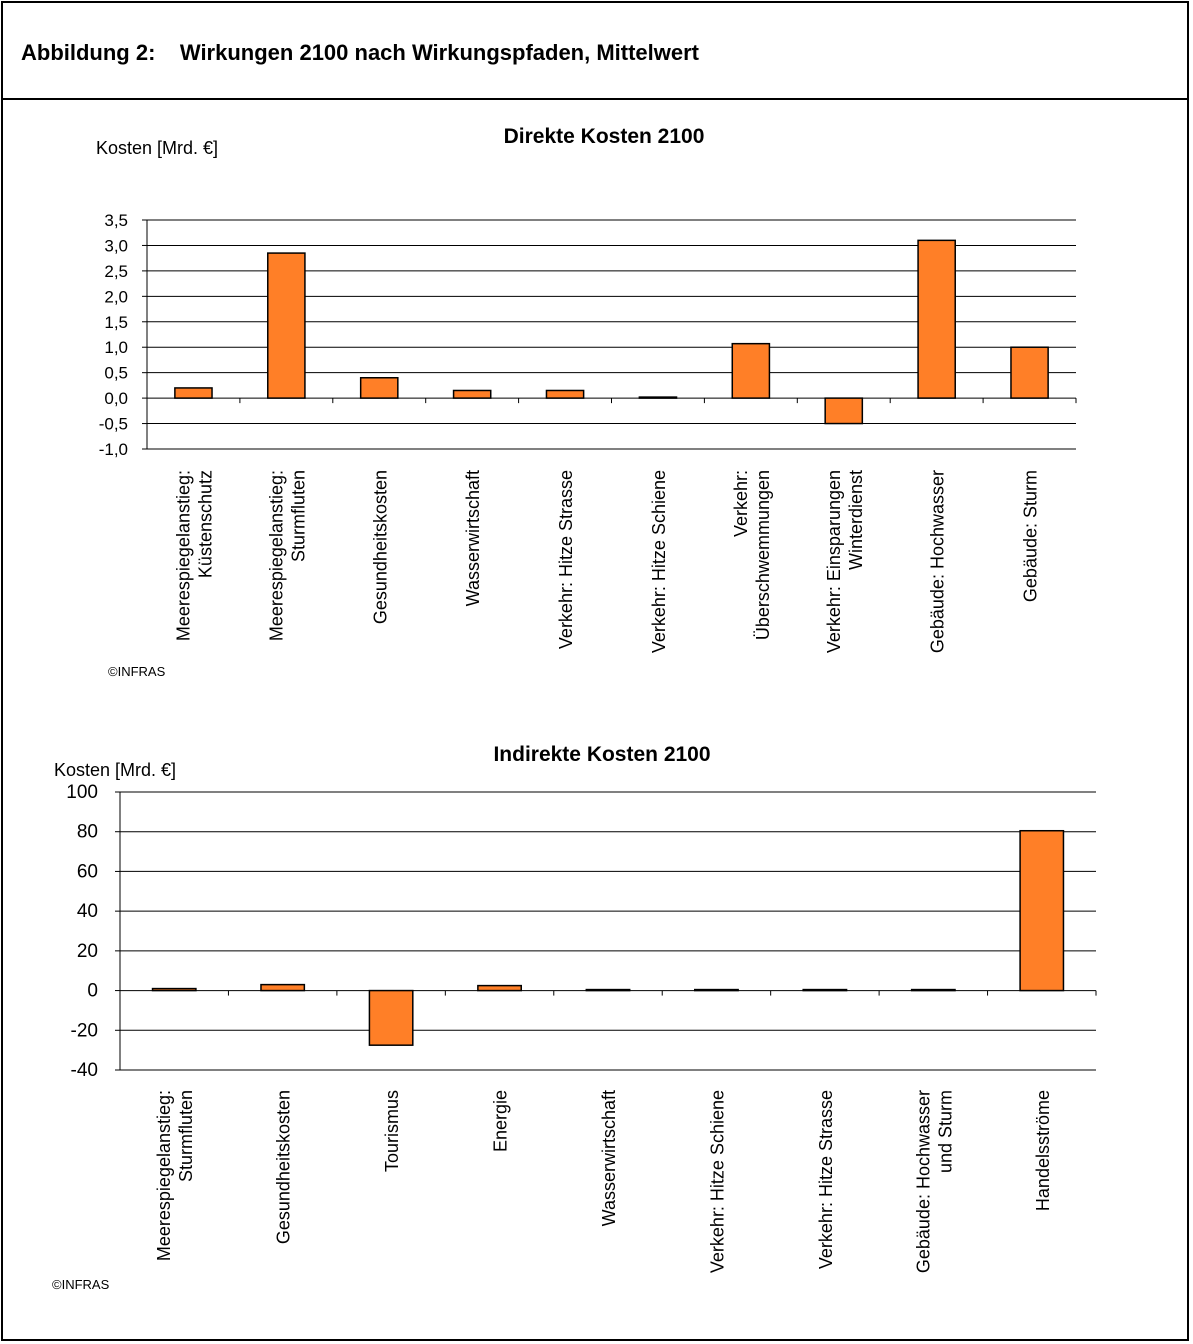 The image size is (1193, 1344). What do you see at coordinates (87, 911) in the screenshot?
I see `y-tick-label: 40` at bounding box center [87, 911].